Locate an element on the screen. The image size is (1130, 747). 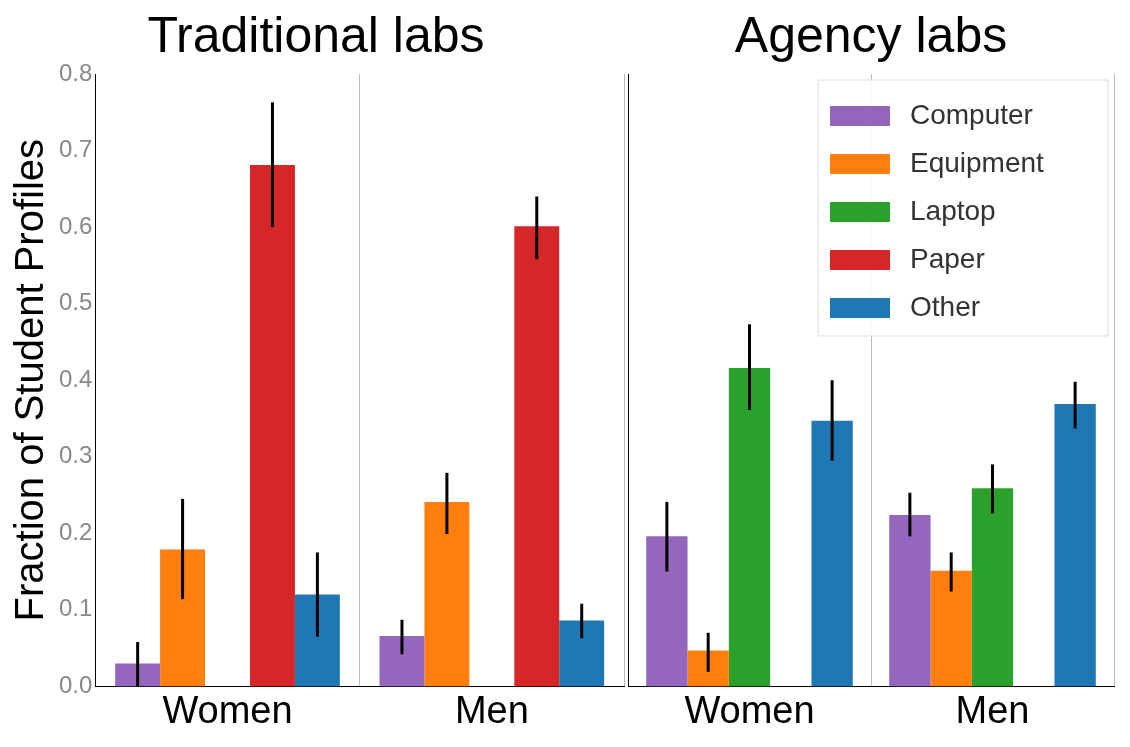
y-tick-label: 0.6 is located at coordinates (75, 225).